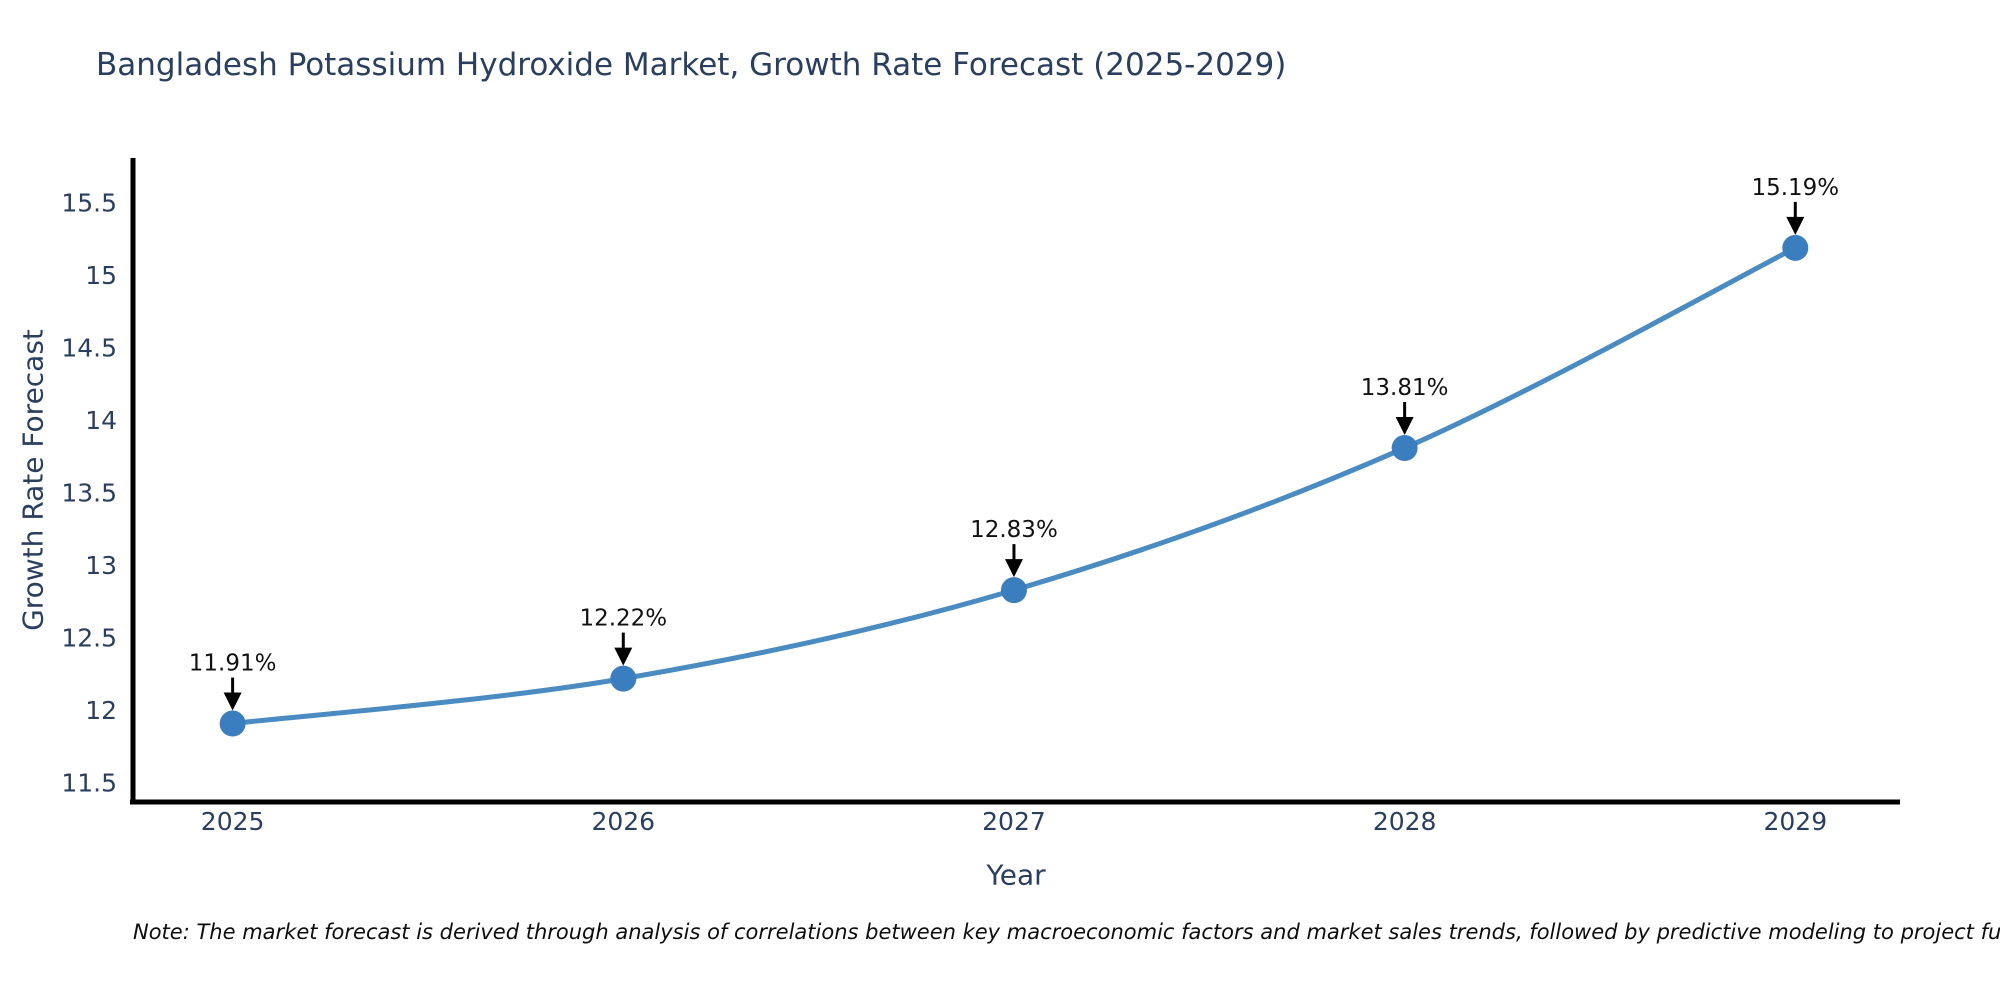 The image size is (2000, 1000). What do you see at coordinates (89, 637) in the screenshot?
I see `y-tick-label: 12.5` at bounding box center [89, 637].